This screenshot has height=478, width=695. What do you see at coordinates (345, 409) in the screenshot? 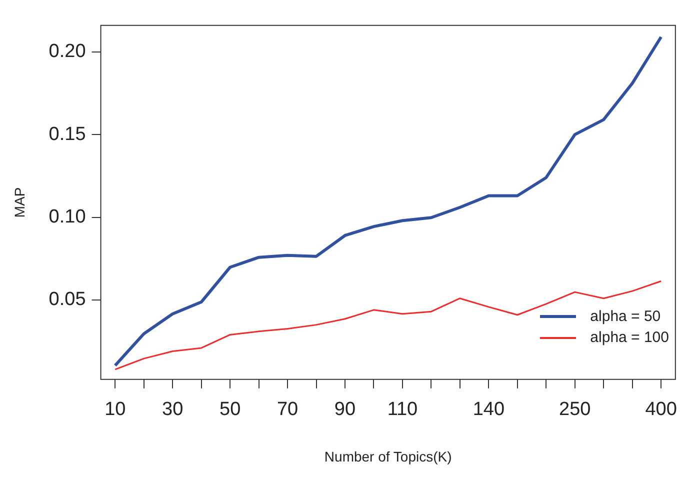
I see `x-tick-label: 90` at bounding box center [345, 409].